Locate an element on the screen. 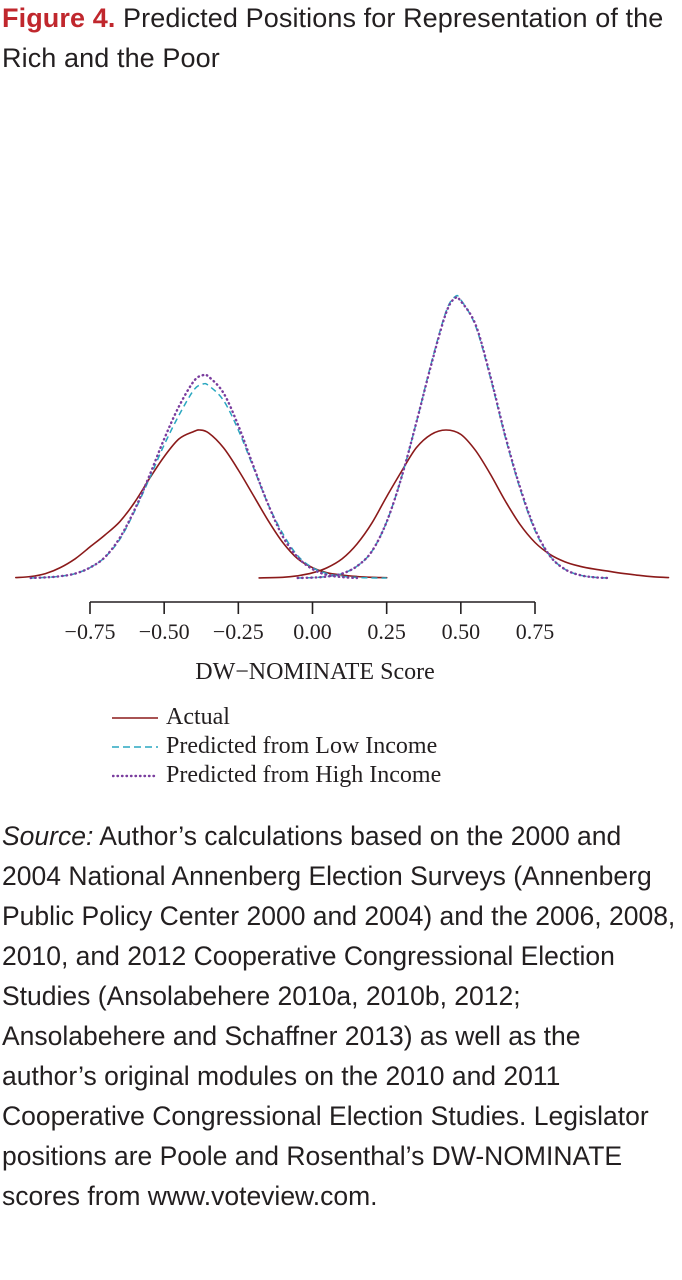 This screenshot has height=1280, width=682. legend-swatch-low-income is located at coordinates (135, 746).